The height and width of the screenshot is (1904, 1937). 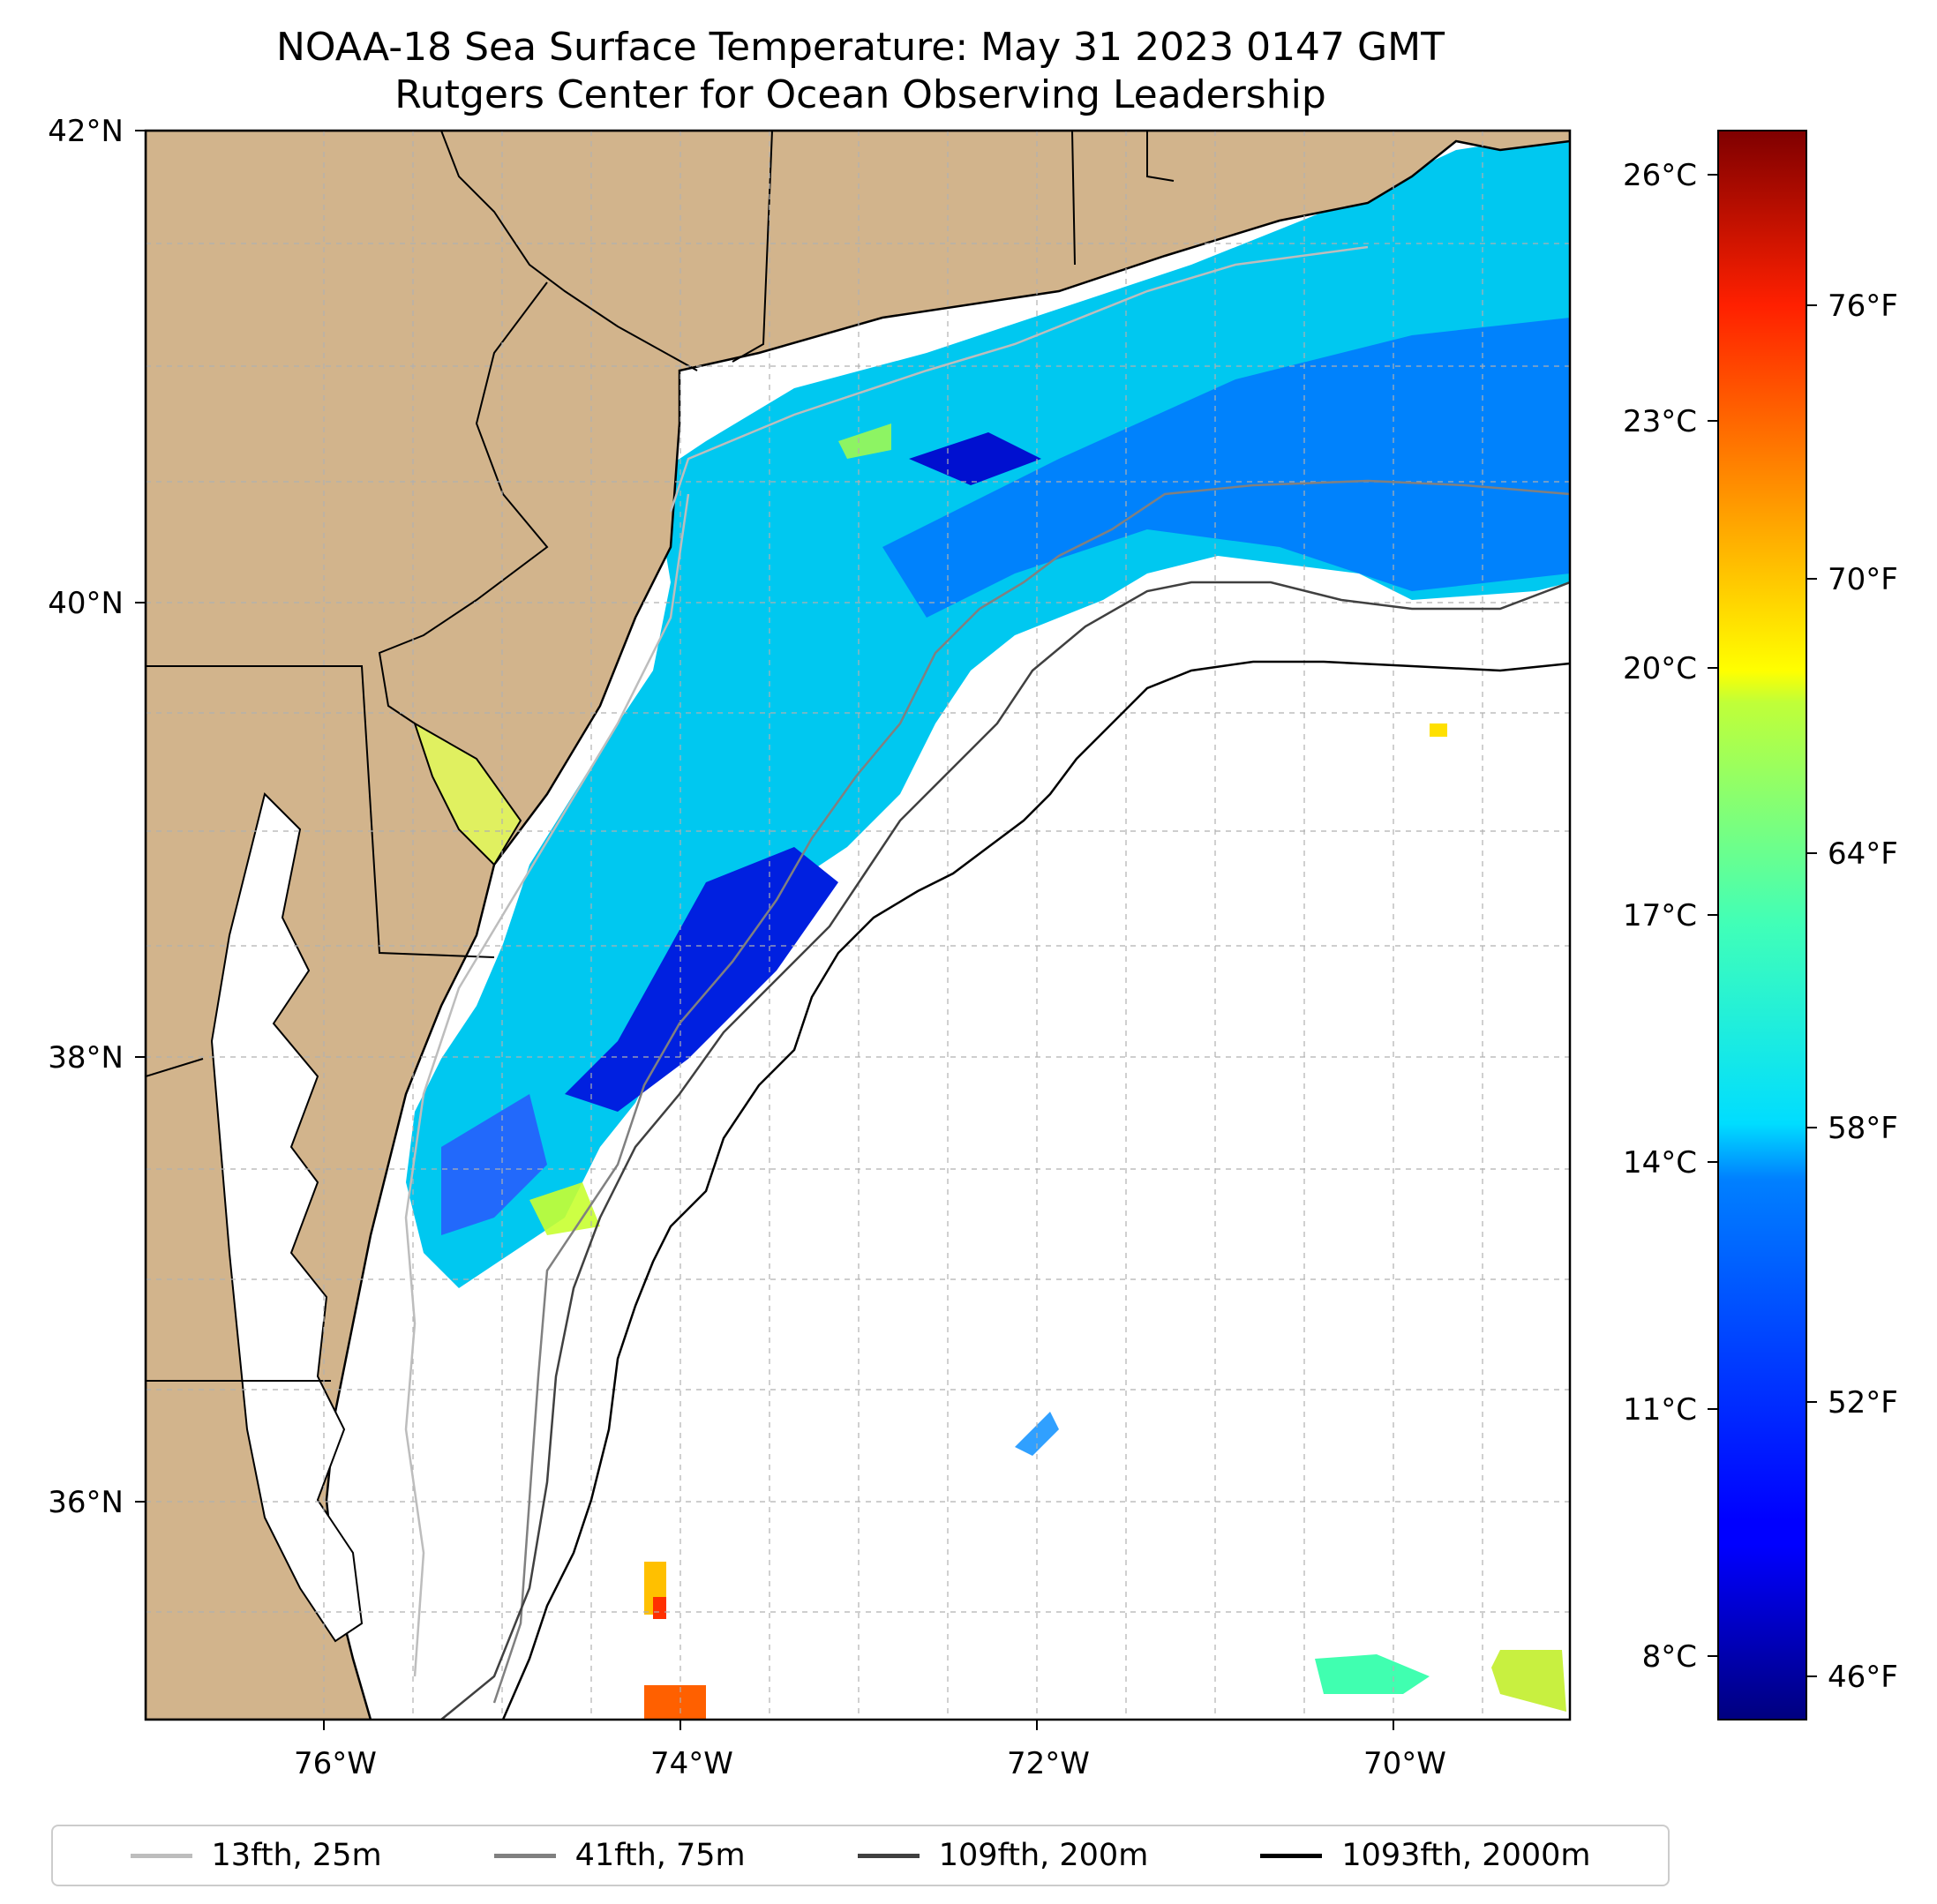 What do you see at coordinates (1405, 1763) in the screenshot?
I see `lon-tick-label: 70°W` at bounding box center [1405, 1763].